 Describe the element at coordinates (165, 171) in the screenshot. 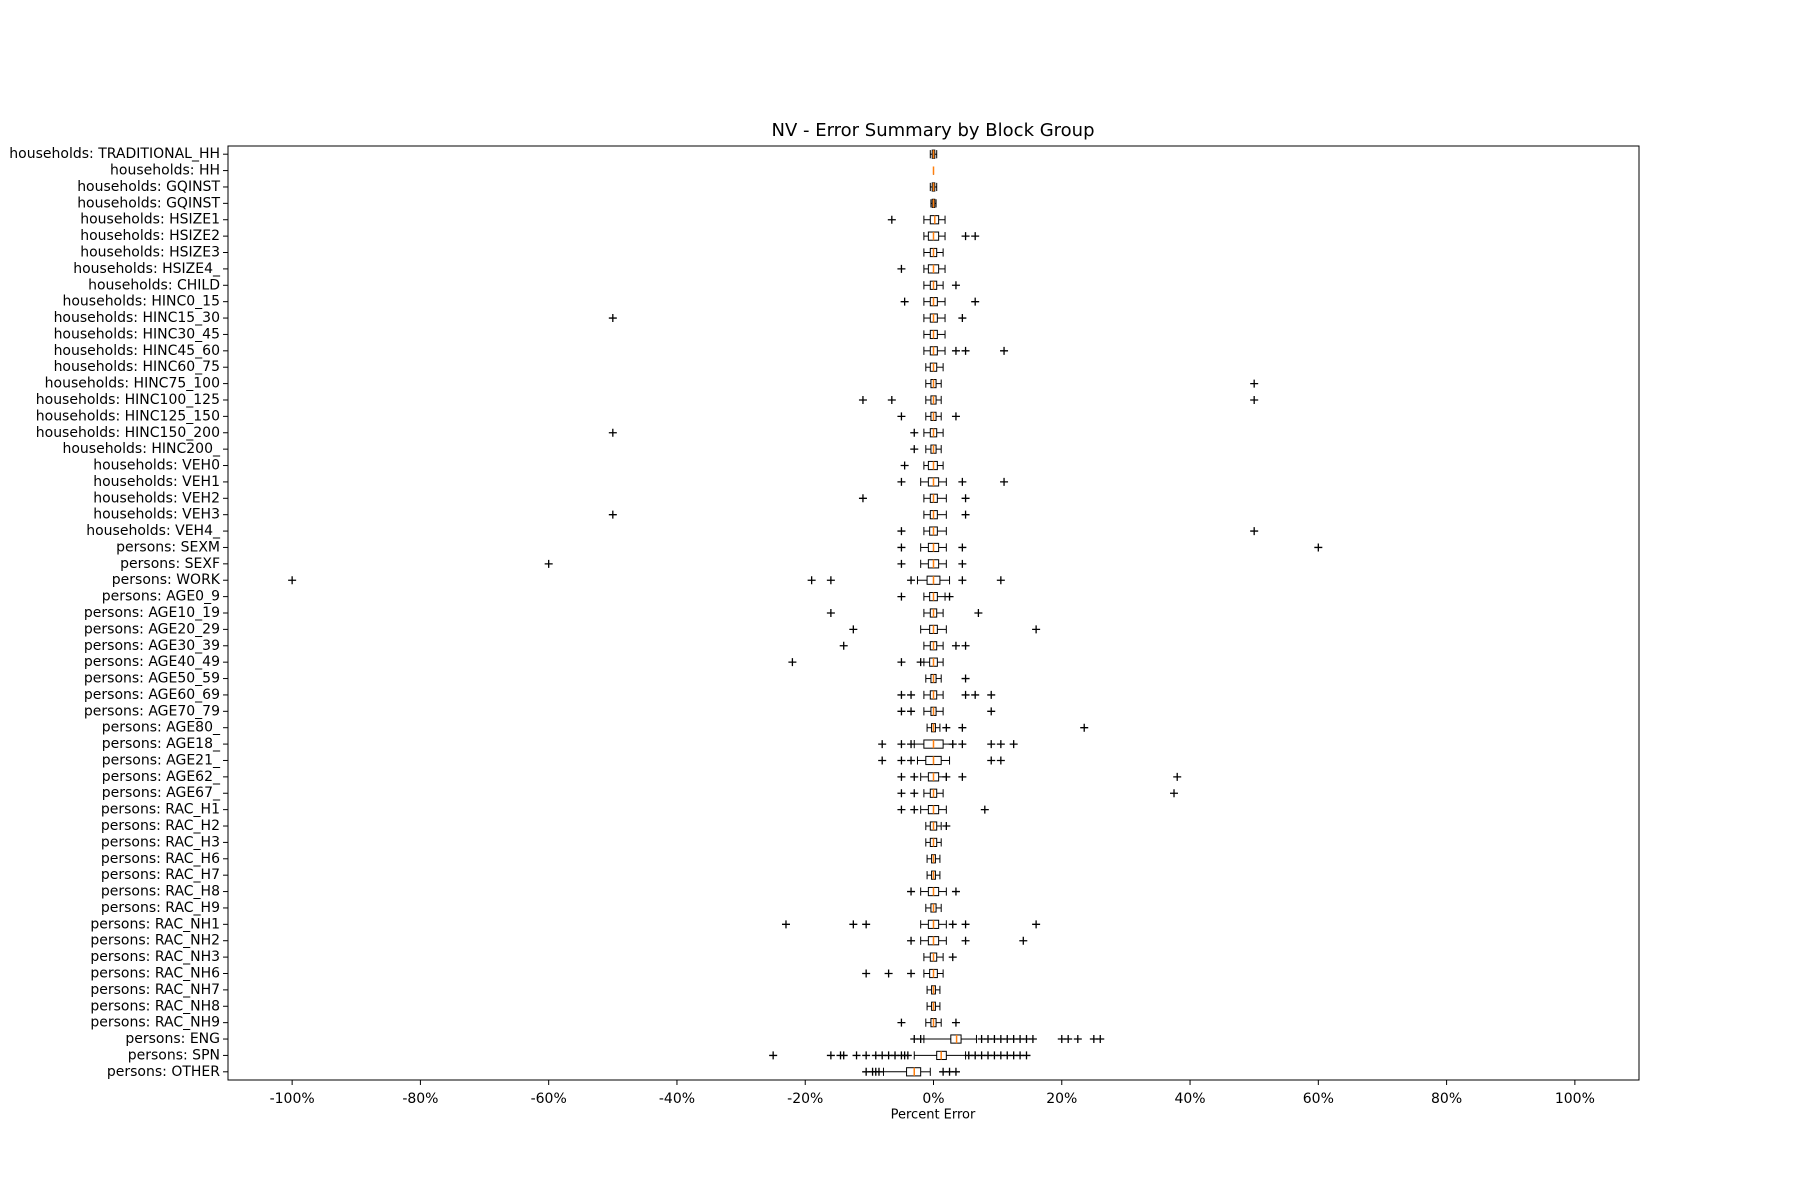

I see `y-tick-label: households: HH` at that location.